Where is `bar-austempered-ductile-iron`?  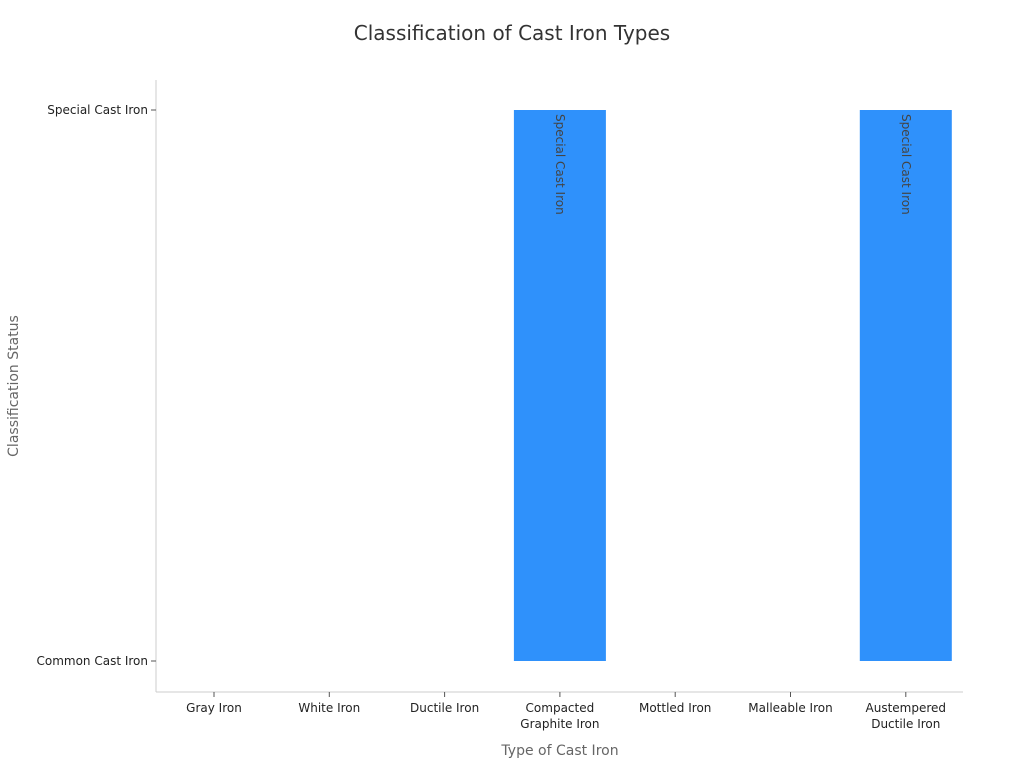 bar-austempered-ductile-iron is located at coordinates (905, 385).